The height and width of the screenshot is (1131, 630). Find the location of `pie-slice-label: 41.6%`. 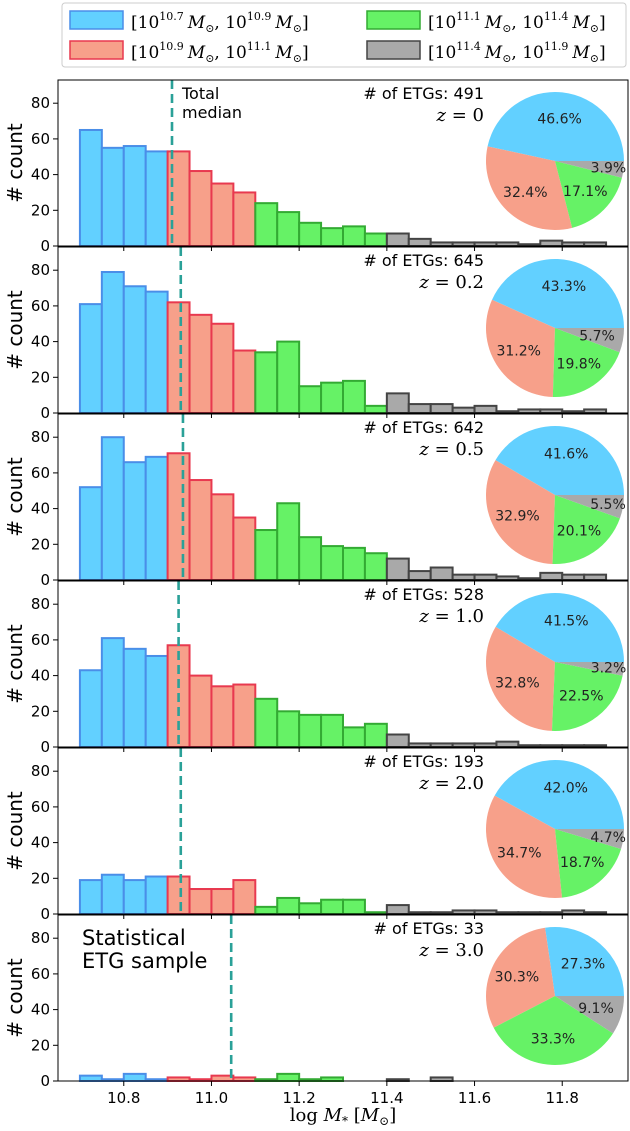

pie-slice-label: 41.6% is located at coordinates (566, 455).